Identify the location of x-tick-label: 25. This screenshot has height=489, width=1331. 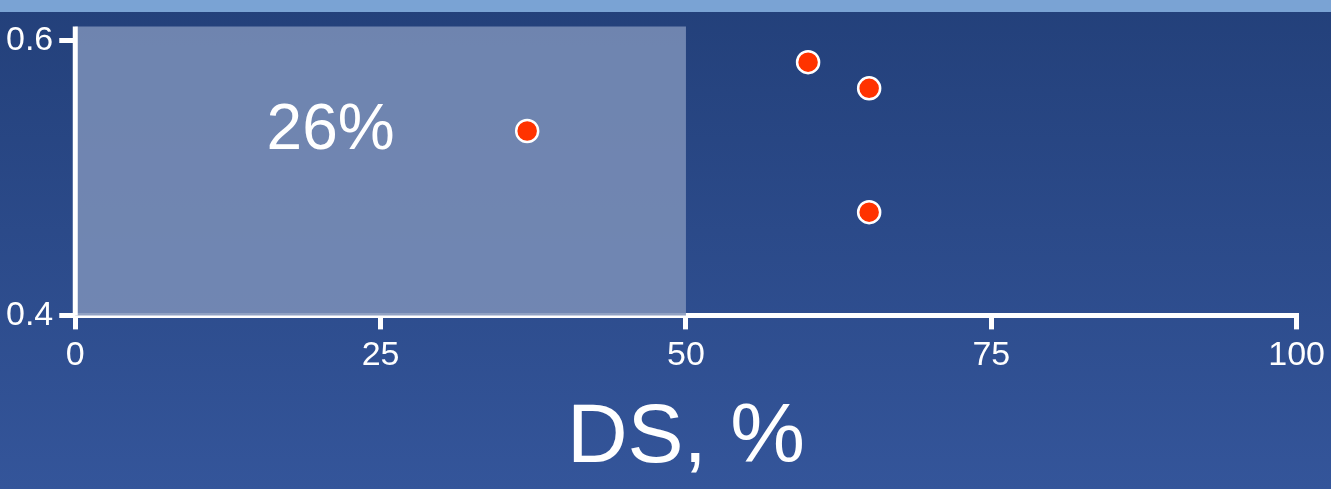
(380, 353).